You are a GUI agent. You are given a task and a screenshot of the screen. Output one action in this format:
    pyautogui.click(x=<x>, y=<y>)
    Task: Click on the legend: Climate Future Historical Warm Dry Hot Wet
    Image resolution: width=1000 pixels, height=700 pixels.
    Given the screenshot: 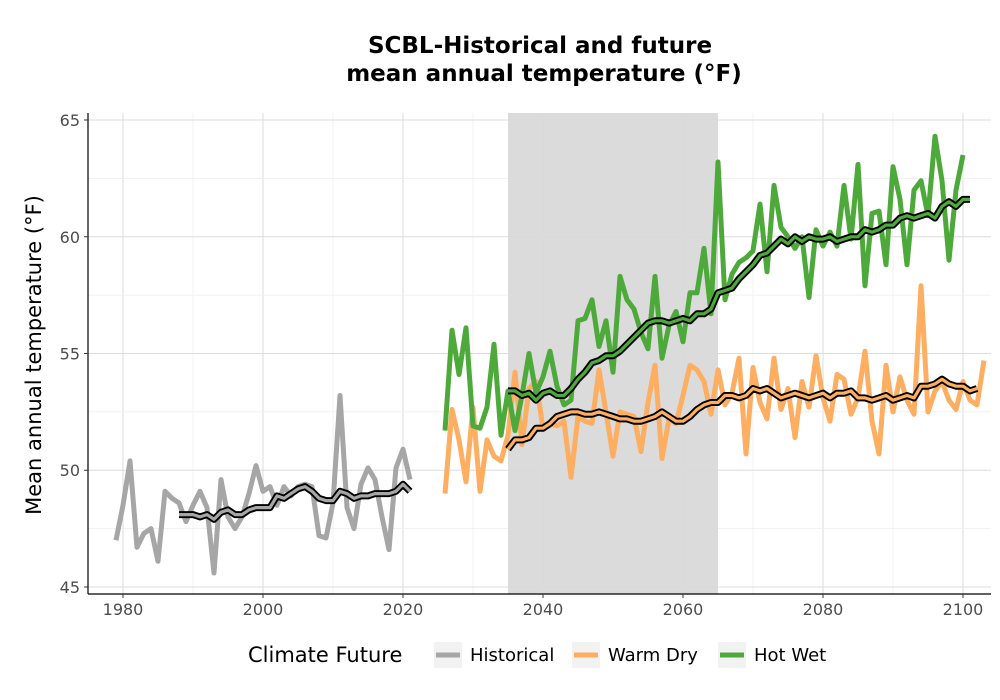 What is the action you would take?
    pyautogui.click(x=537, y=655)
    